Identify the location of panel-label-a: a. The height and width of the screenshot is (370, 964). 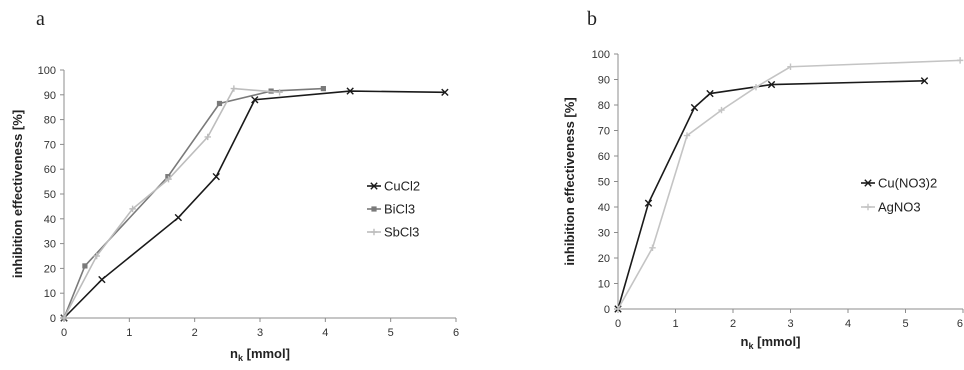
(40, 19).